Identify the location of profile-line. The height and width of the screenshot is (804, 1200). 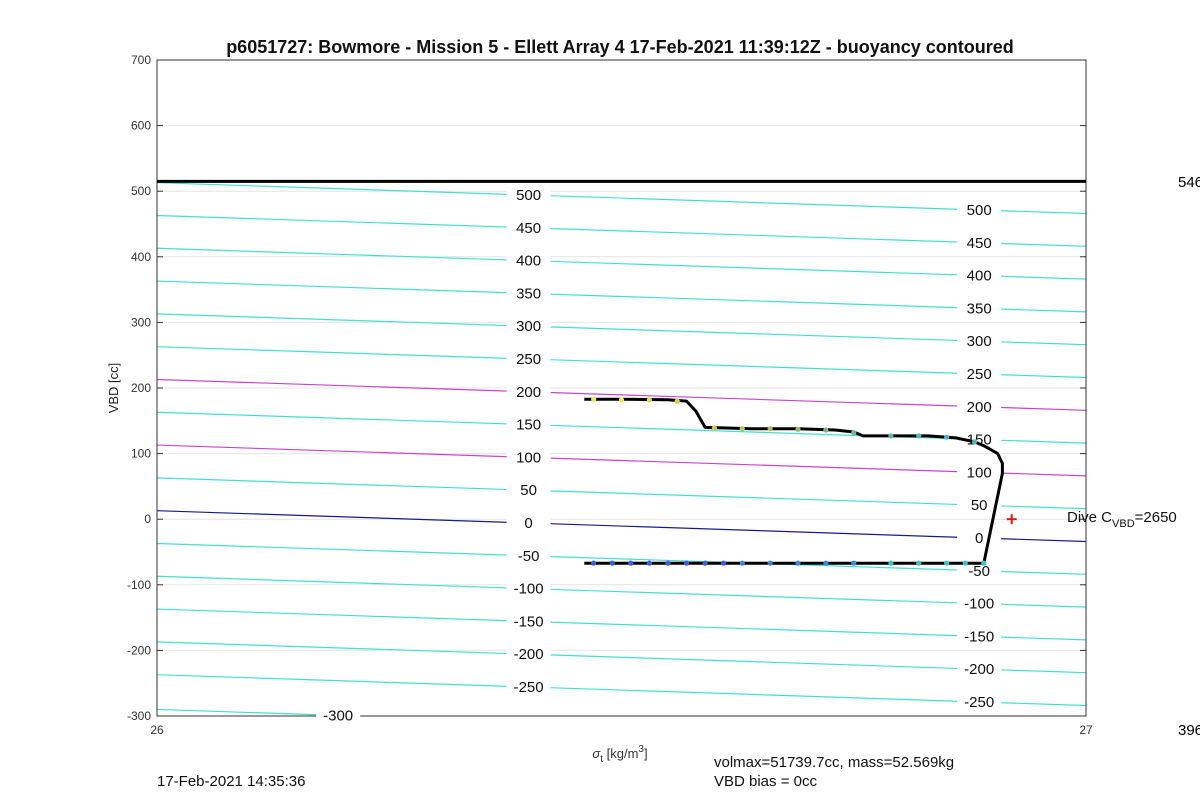
(794, 481).